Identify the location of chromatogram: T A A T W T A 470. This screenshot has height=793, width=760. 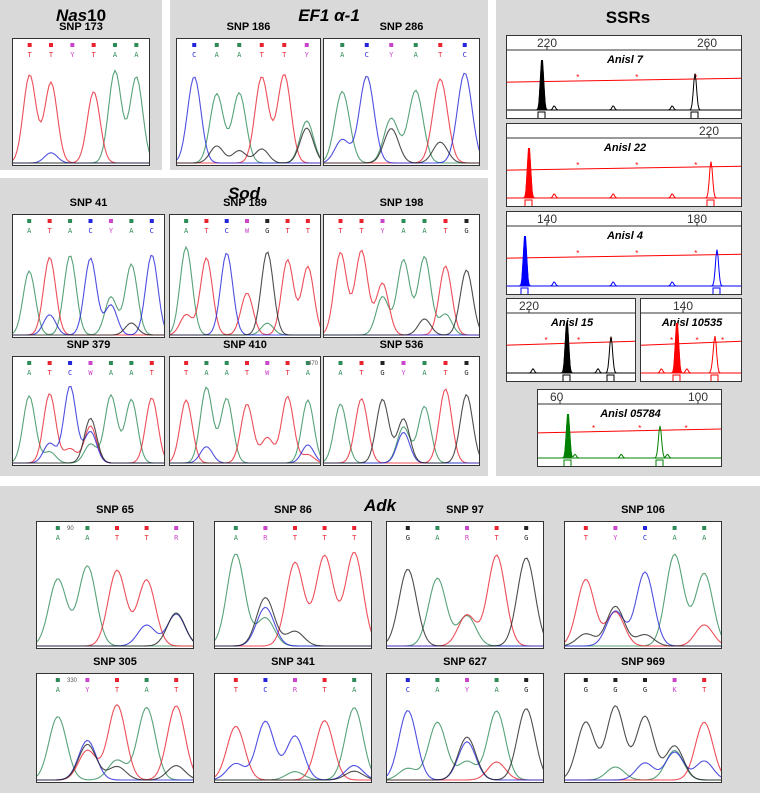
(245, 411).